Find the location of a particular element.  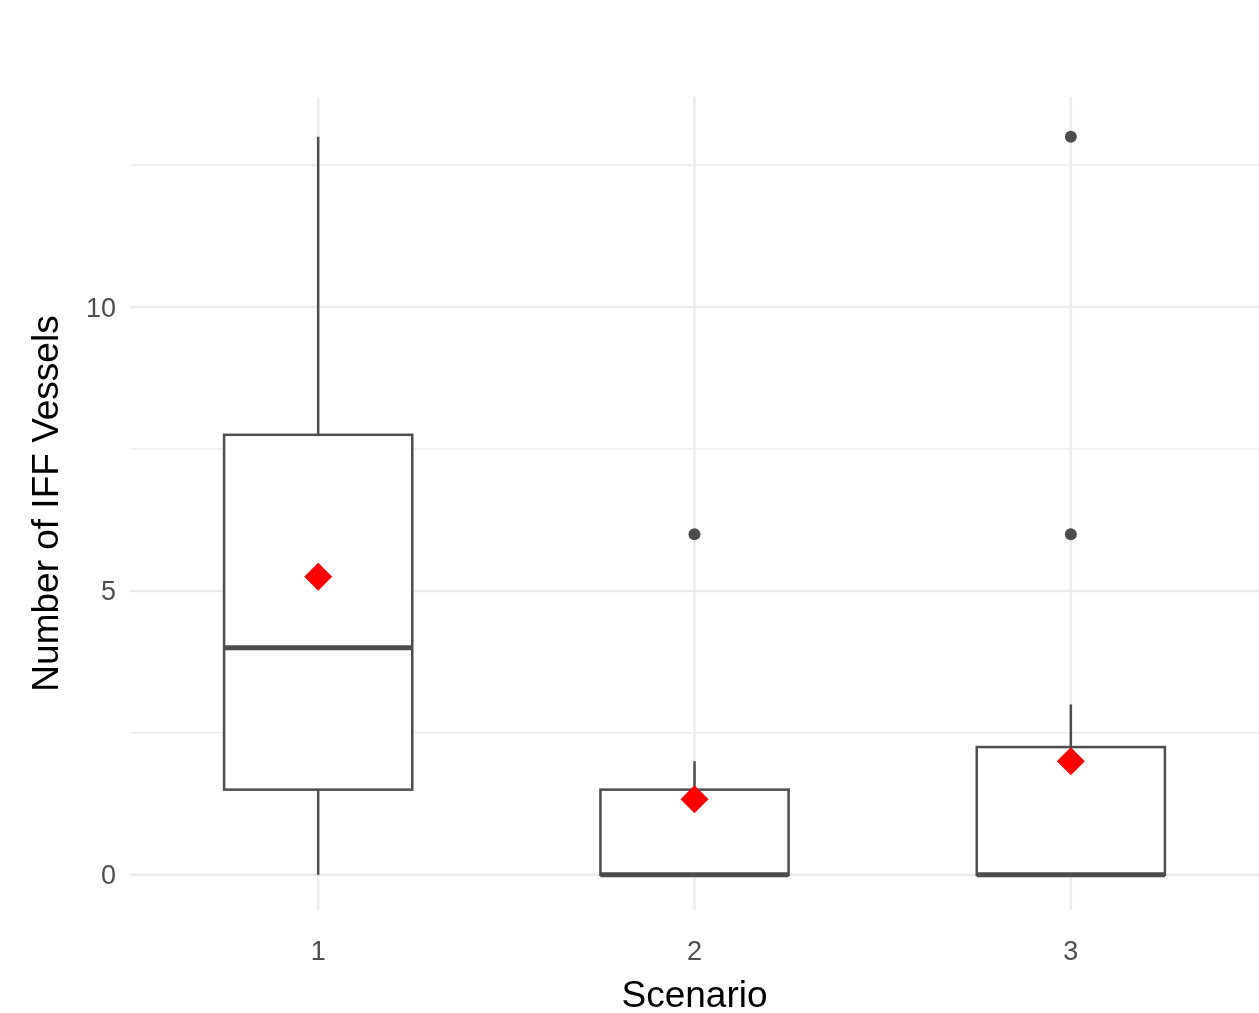

x-axis-title: Scenario is located at coordinates (694, 993).